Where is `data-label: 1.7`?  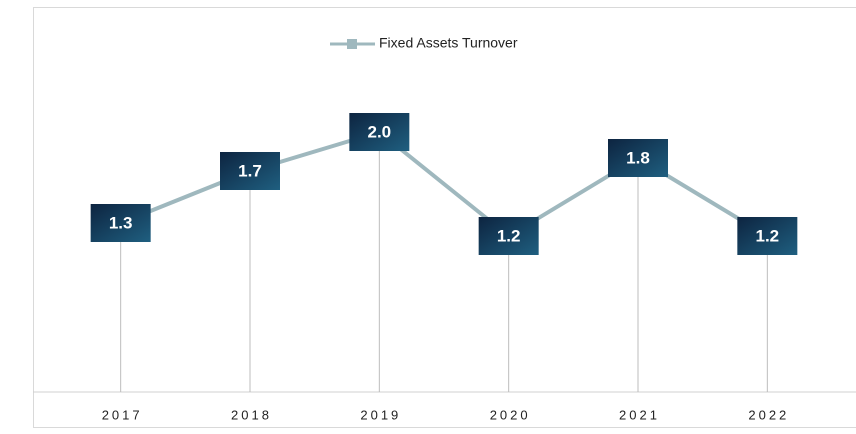 data-label: 1.7 is located at coordinates (250, 170).